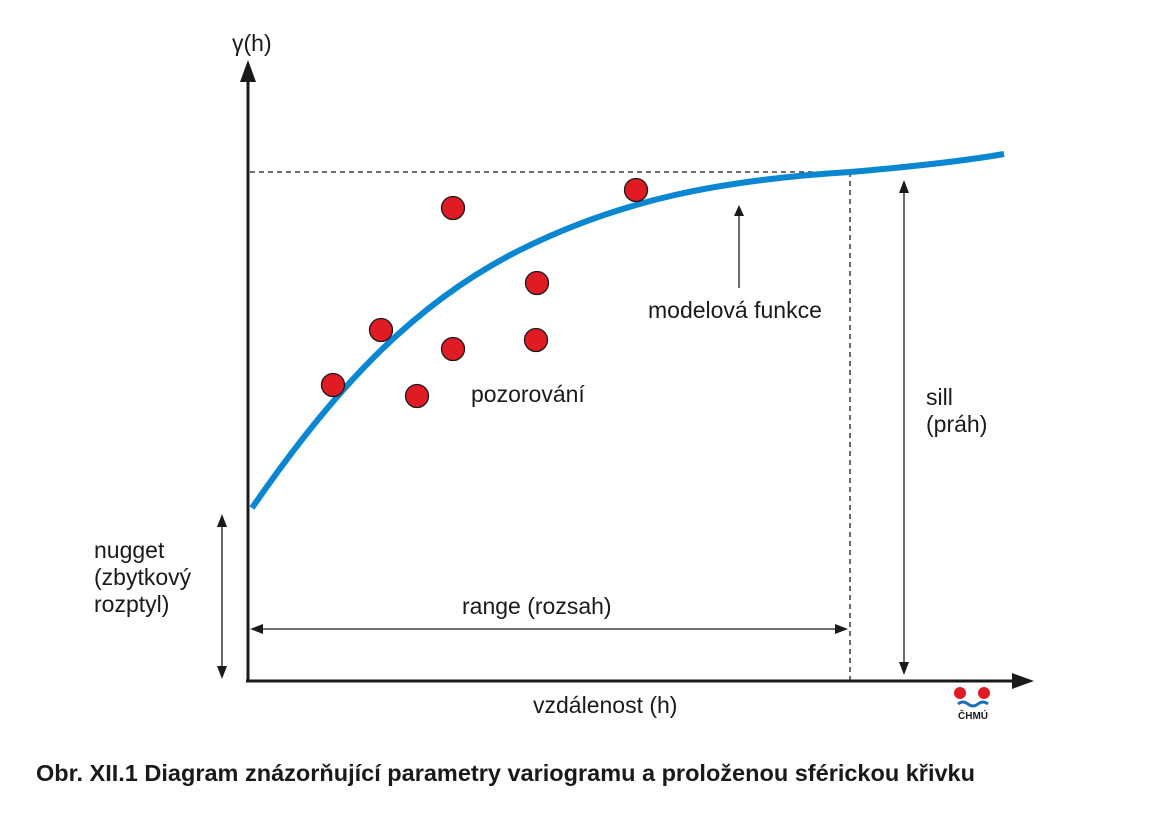 The width and height of the screenshot is (1166, 822). I want to click on nugget-label-line-2: (zbytkový, so click(143, 577).